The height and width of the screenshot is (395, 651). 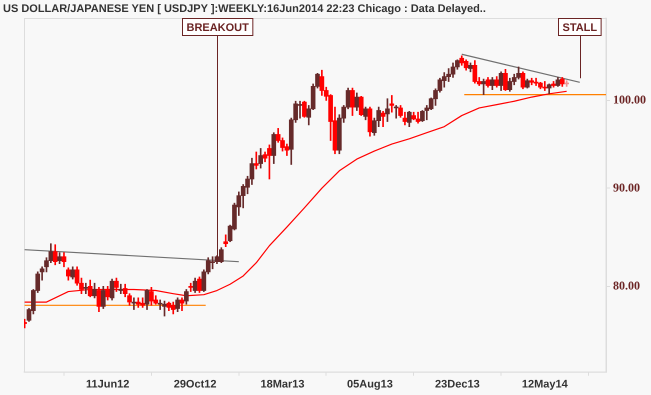 I want to click on annotation: BREAKOUT, so click(x=218, y=28).